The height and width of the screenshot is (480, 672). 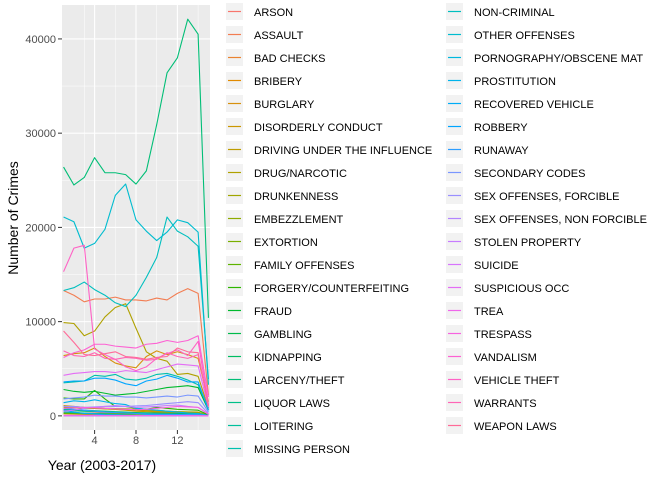 I want to click on legend-label: SECONDARY CODES, so click(x=529, y=174).